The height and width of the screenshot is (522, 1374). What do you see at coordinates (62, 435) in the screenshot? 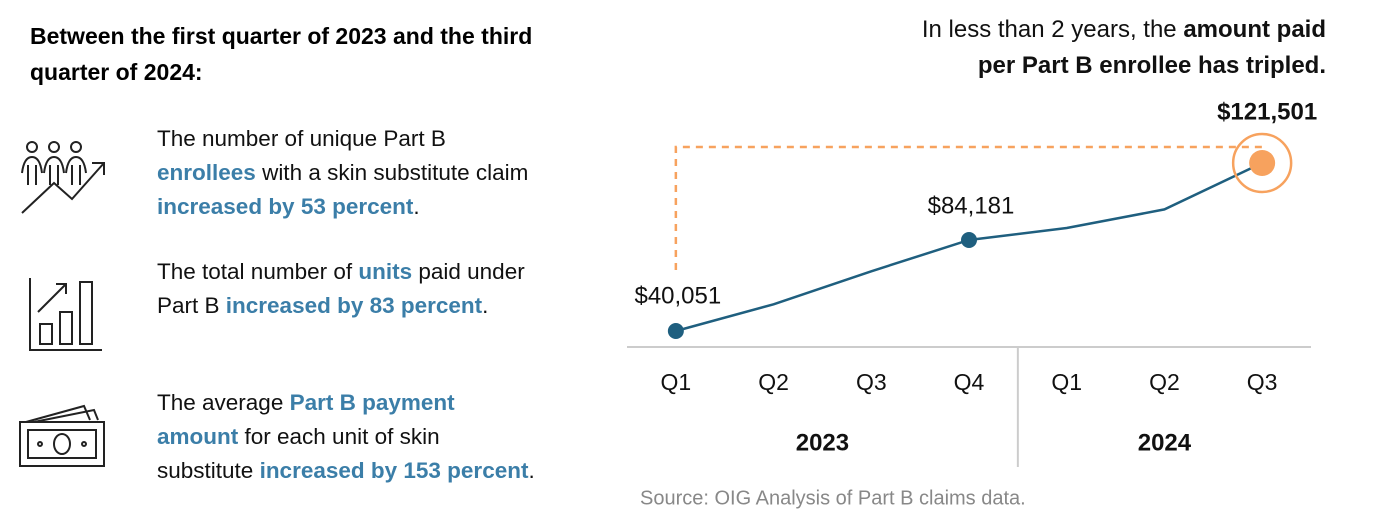
I see `money-icon` at bounding box center [62, 435].